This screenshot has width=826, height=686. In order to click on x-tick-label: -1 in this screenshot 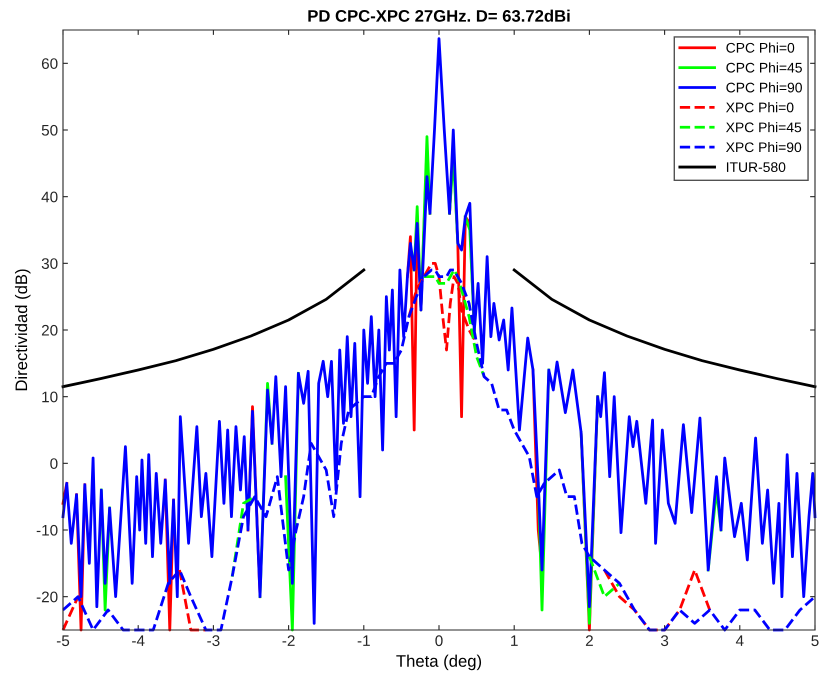, I will do `click(364, 640)`.